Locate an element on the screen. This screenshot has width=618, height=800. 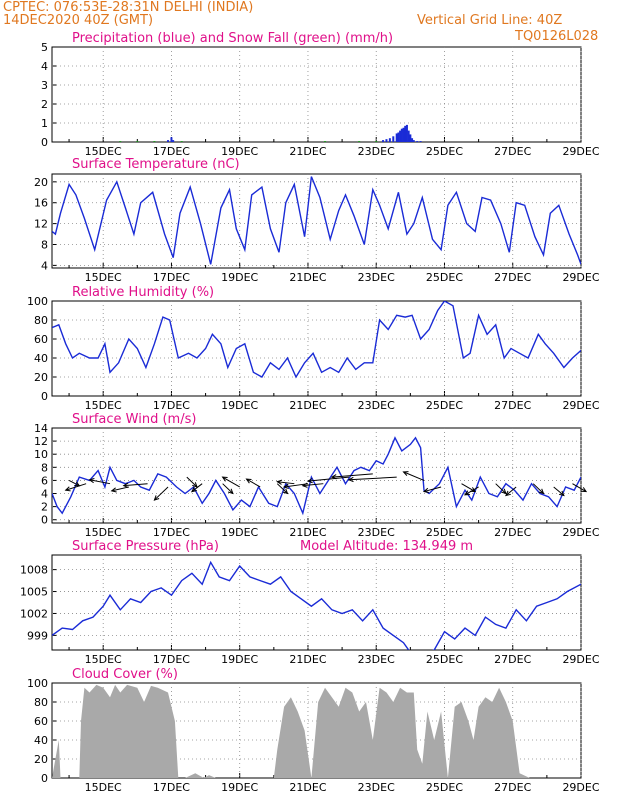
wind-frame is located at coordinates (316, 475).